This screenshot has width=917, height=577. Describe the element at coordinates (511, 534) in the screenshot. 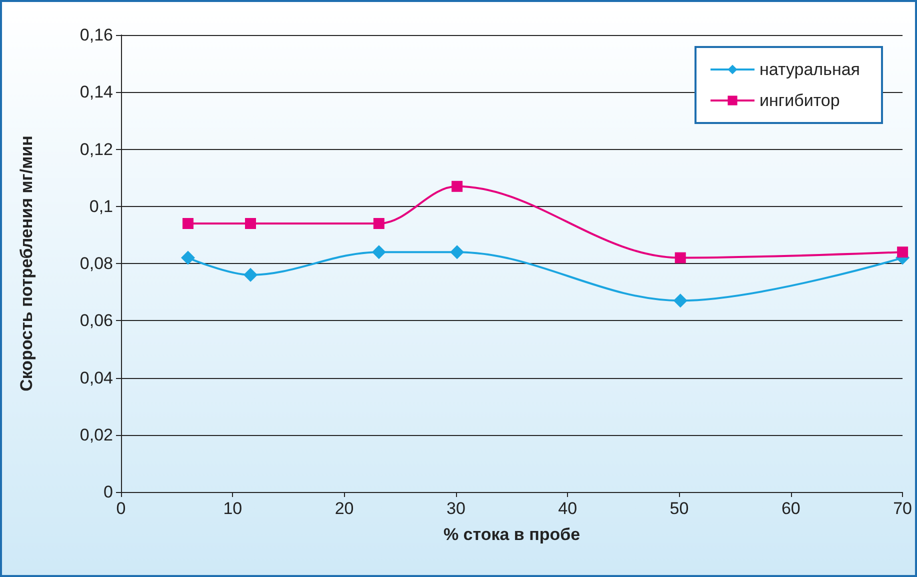

I see `x-axis-title: % стока в пробе` at that location.